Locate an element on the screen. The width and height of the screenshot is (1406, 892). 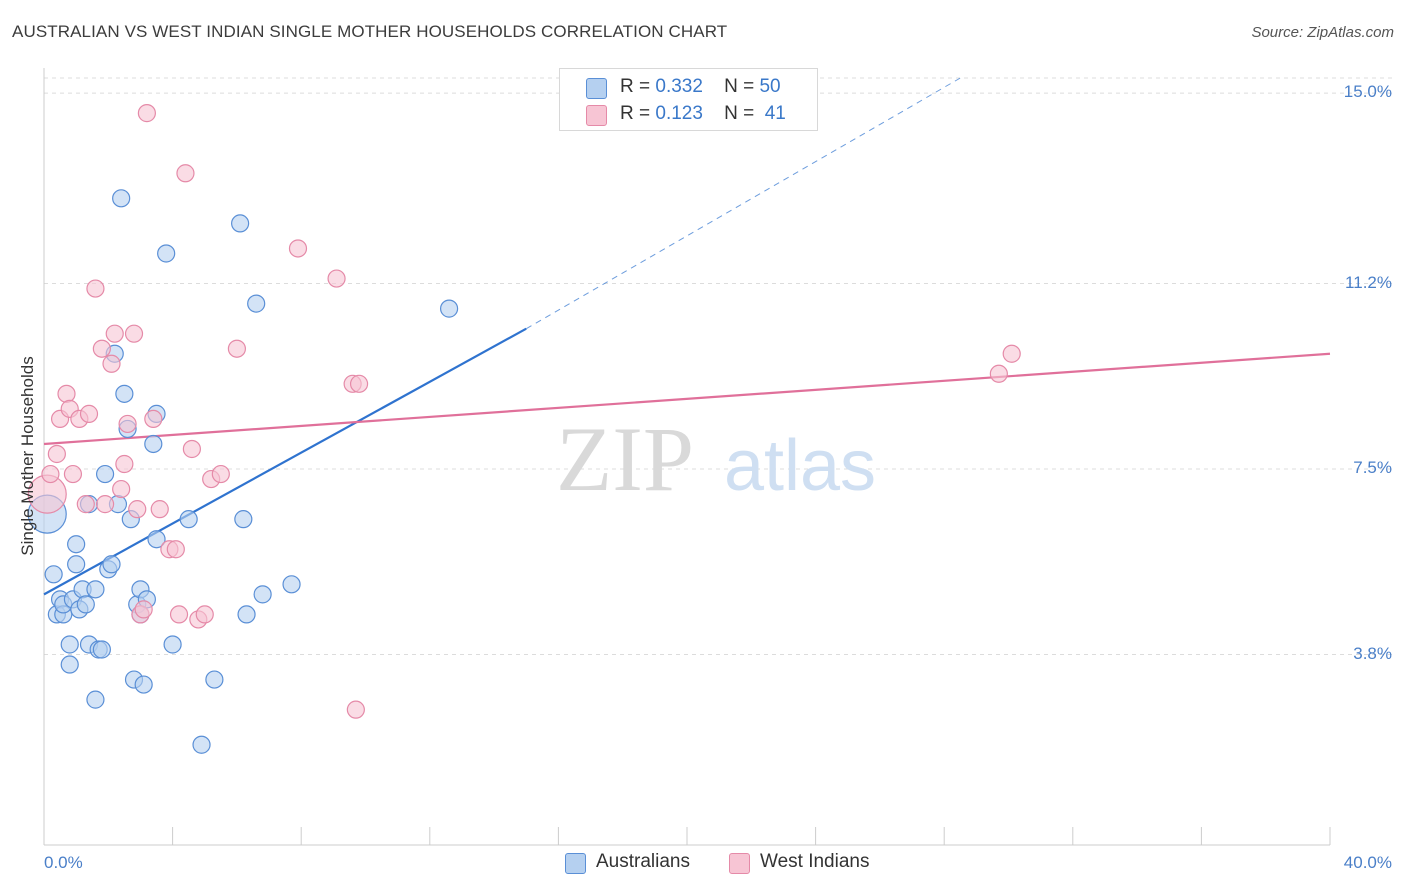
y-tick-label-15-0: 15.0% is located at coordinates (1367, 92).